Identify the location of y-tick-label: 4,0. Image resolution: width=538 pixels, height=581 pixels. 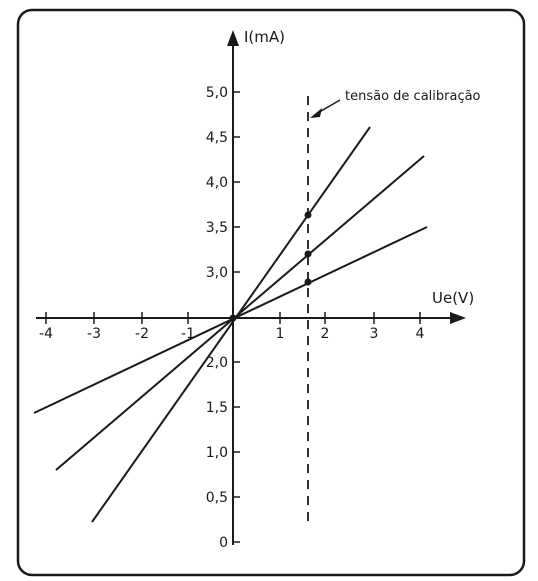
(217, 183).